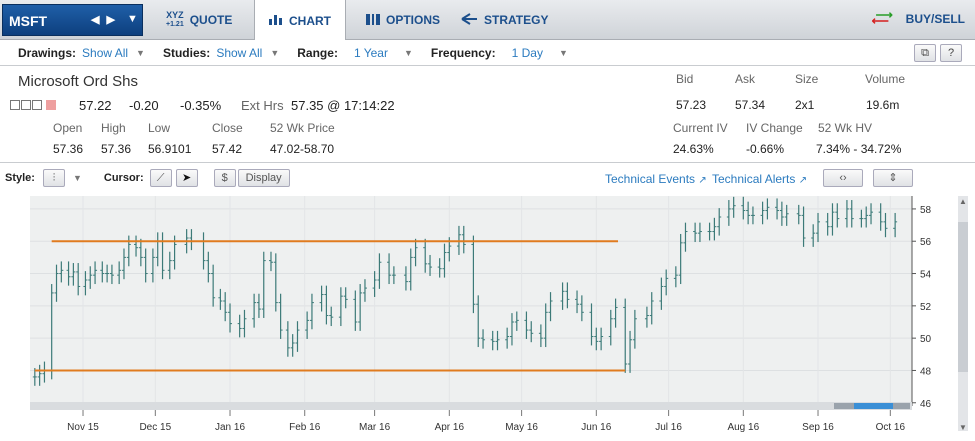 The height and width of the screenshot is (441, 975). I want to click on tab-strategy: STRATEGY, so click(504, 20).